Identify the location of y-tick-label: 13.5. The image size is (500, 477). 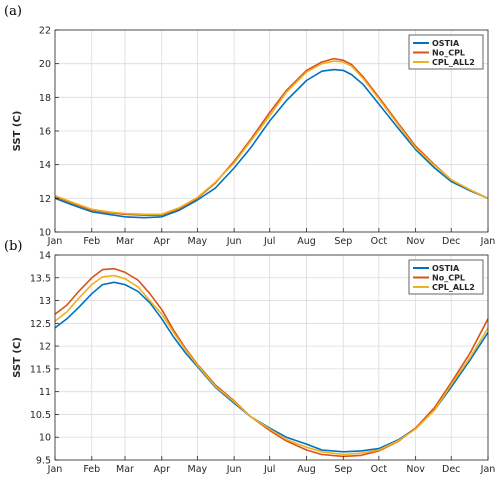
(40, 278).